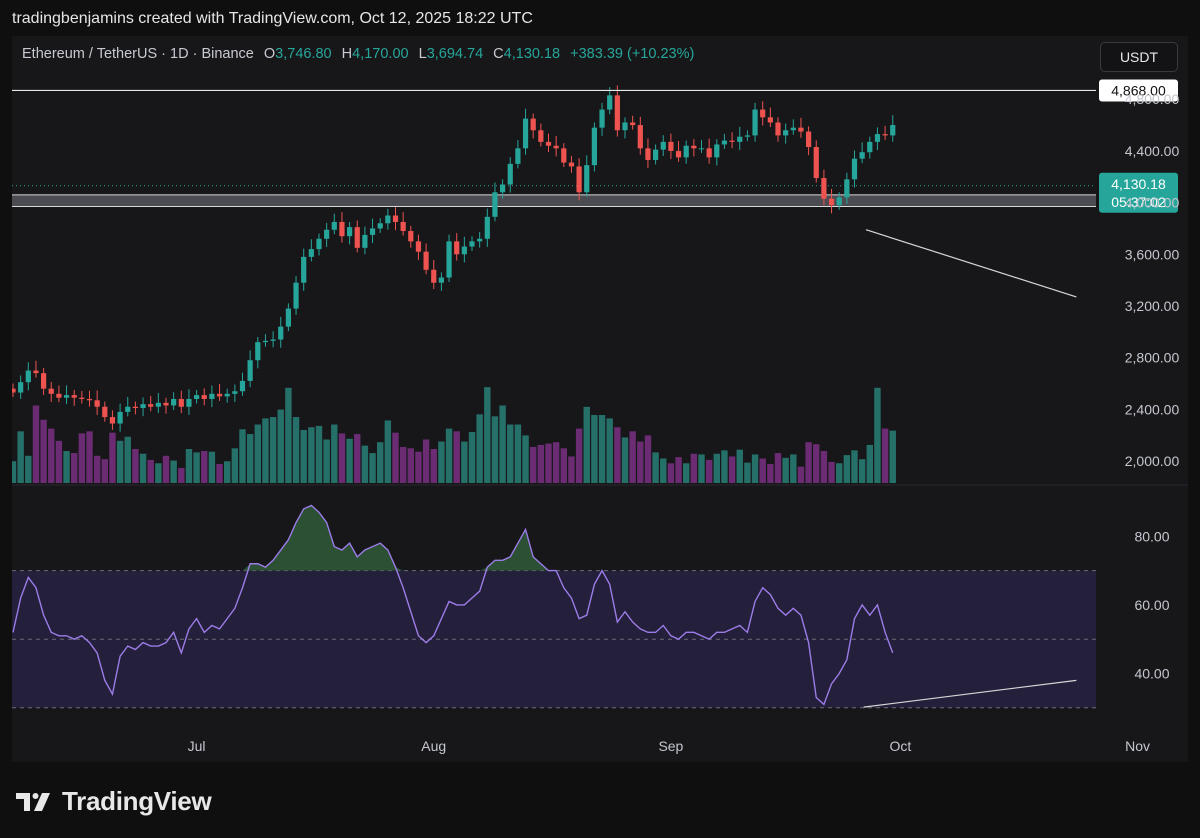 The image size is (1200, 838). Describe the element at coordinates (1152, 409) in the screenshot. I see `price-tick-label: 2,400.00` at that location.